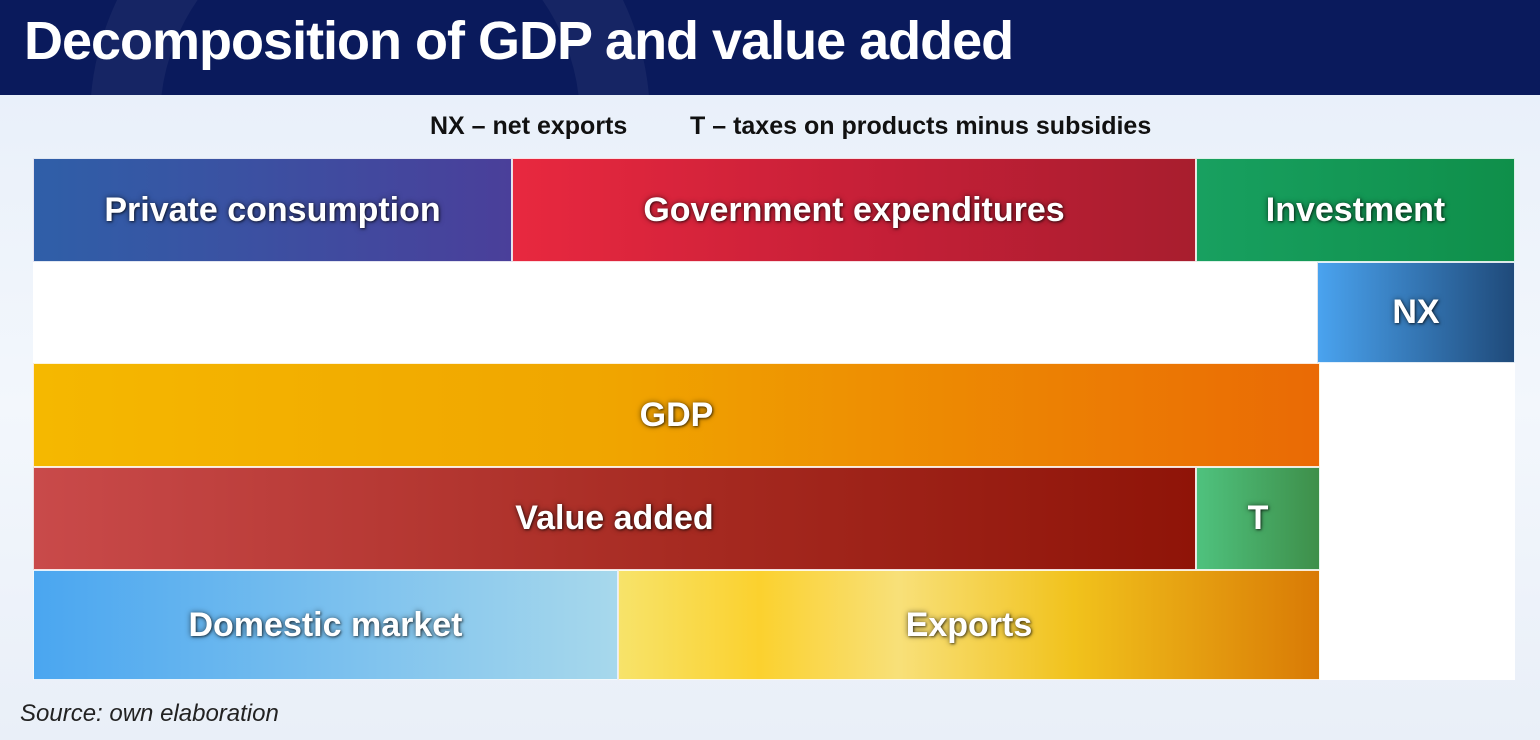 This screenshot has width=1540, height=740. I want to click on gdp-label: GDP, so click(676, 414).